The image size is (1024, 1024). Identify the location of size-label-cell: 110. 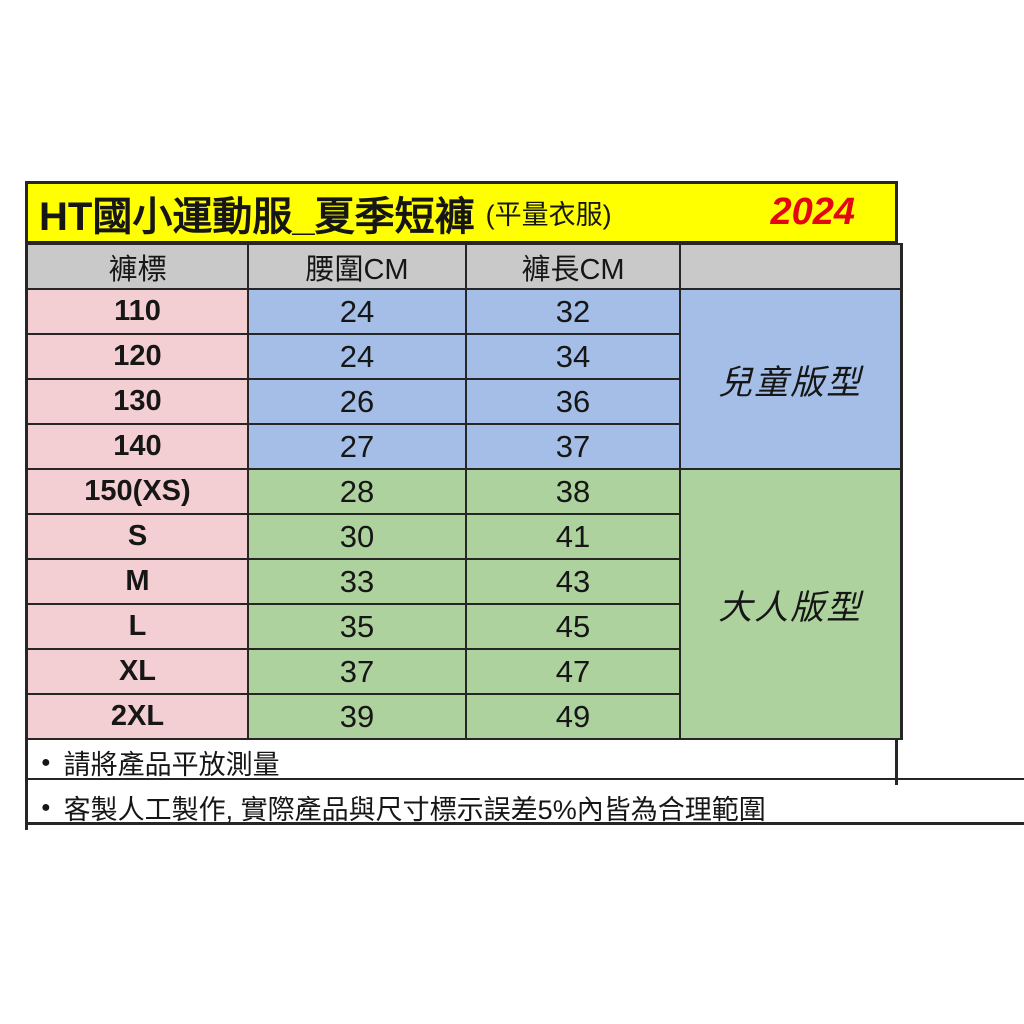
(138, 311).